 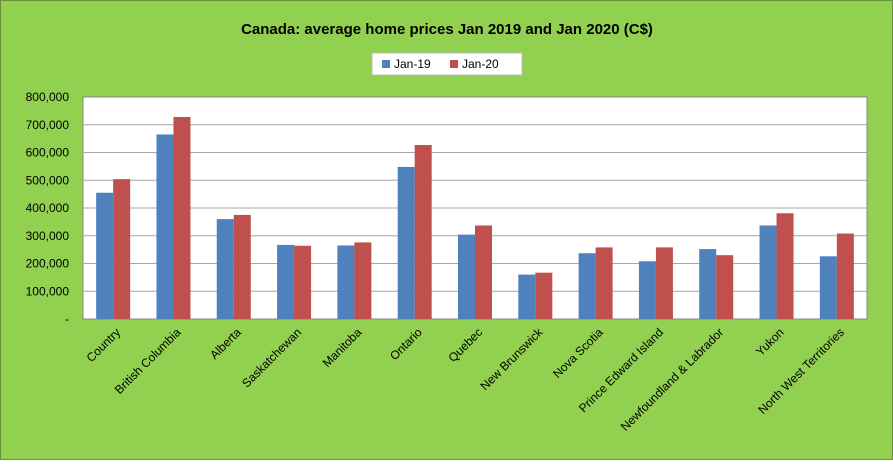 What do you see at coordinates (672, 379) in the screenshot?
I see `x-tick-label: Newfoundland & Labrador` at bounding box center [672, 379].